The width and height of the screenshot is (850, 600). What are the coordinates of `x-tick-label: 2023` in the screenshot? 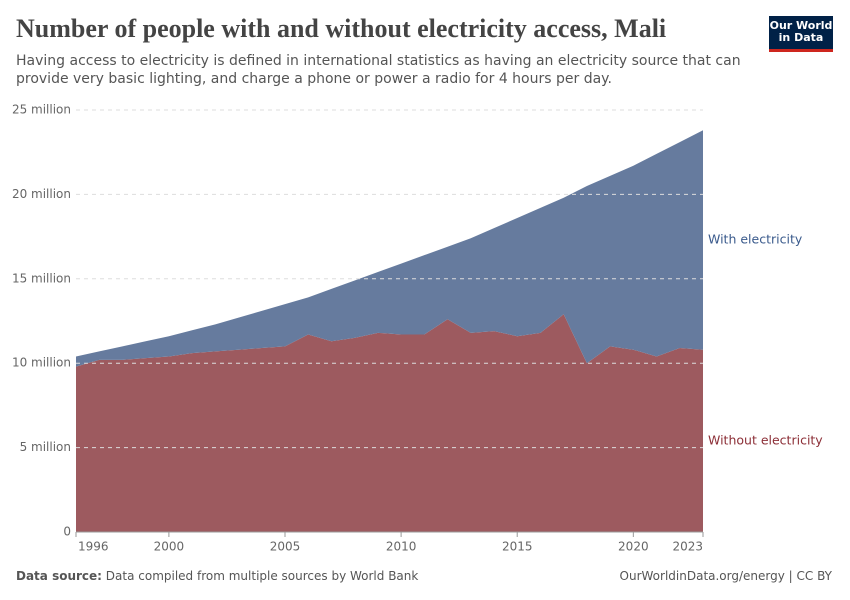 It's located at (687, 547).